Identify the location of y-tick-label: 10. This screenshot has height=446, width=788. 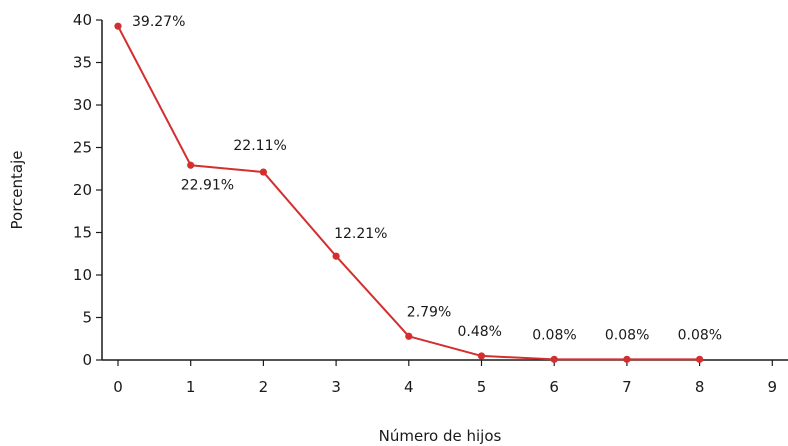
(82, 275).